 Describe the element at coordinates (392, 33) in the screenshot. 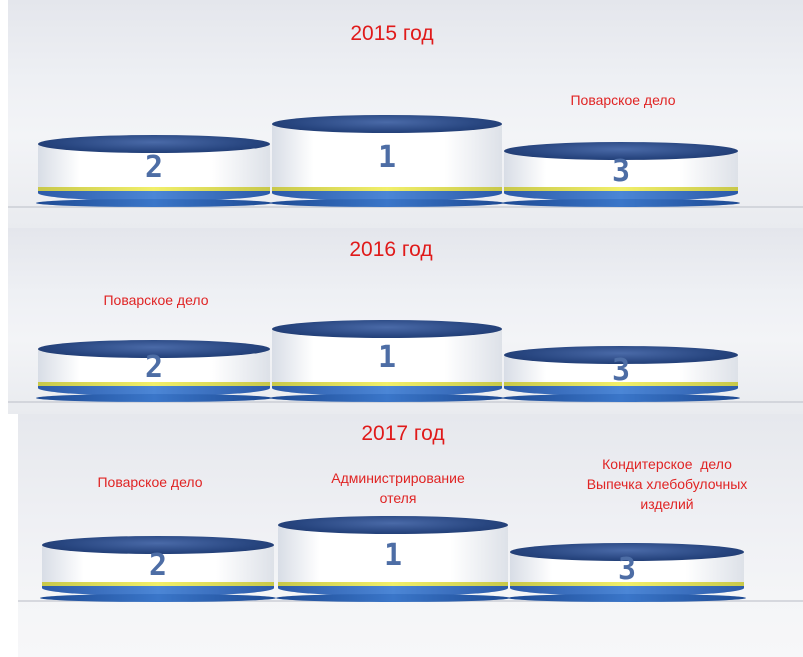

I see `year-title: 2015 год` at that location.